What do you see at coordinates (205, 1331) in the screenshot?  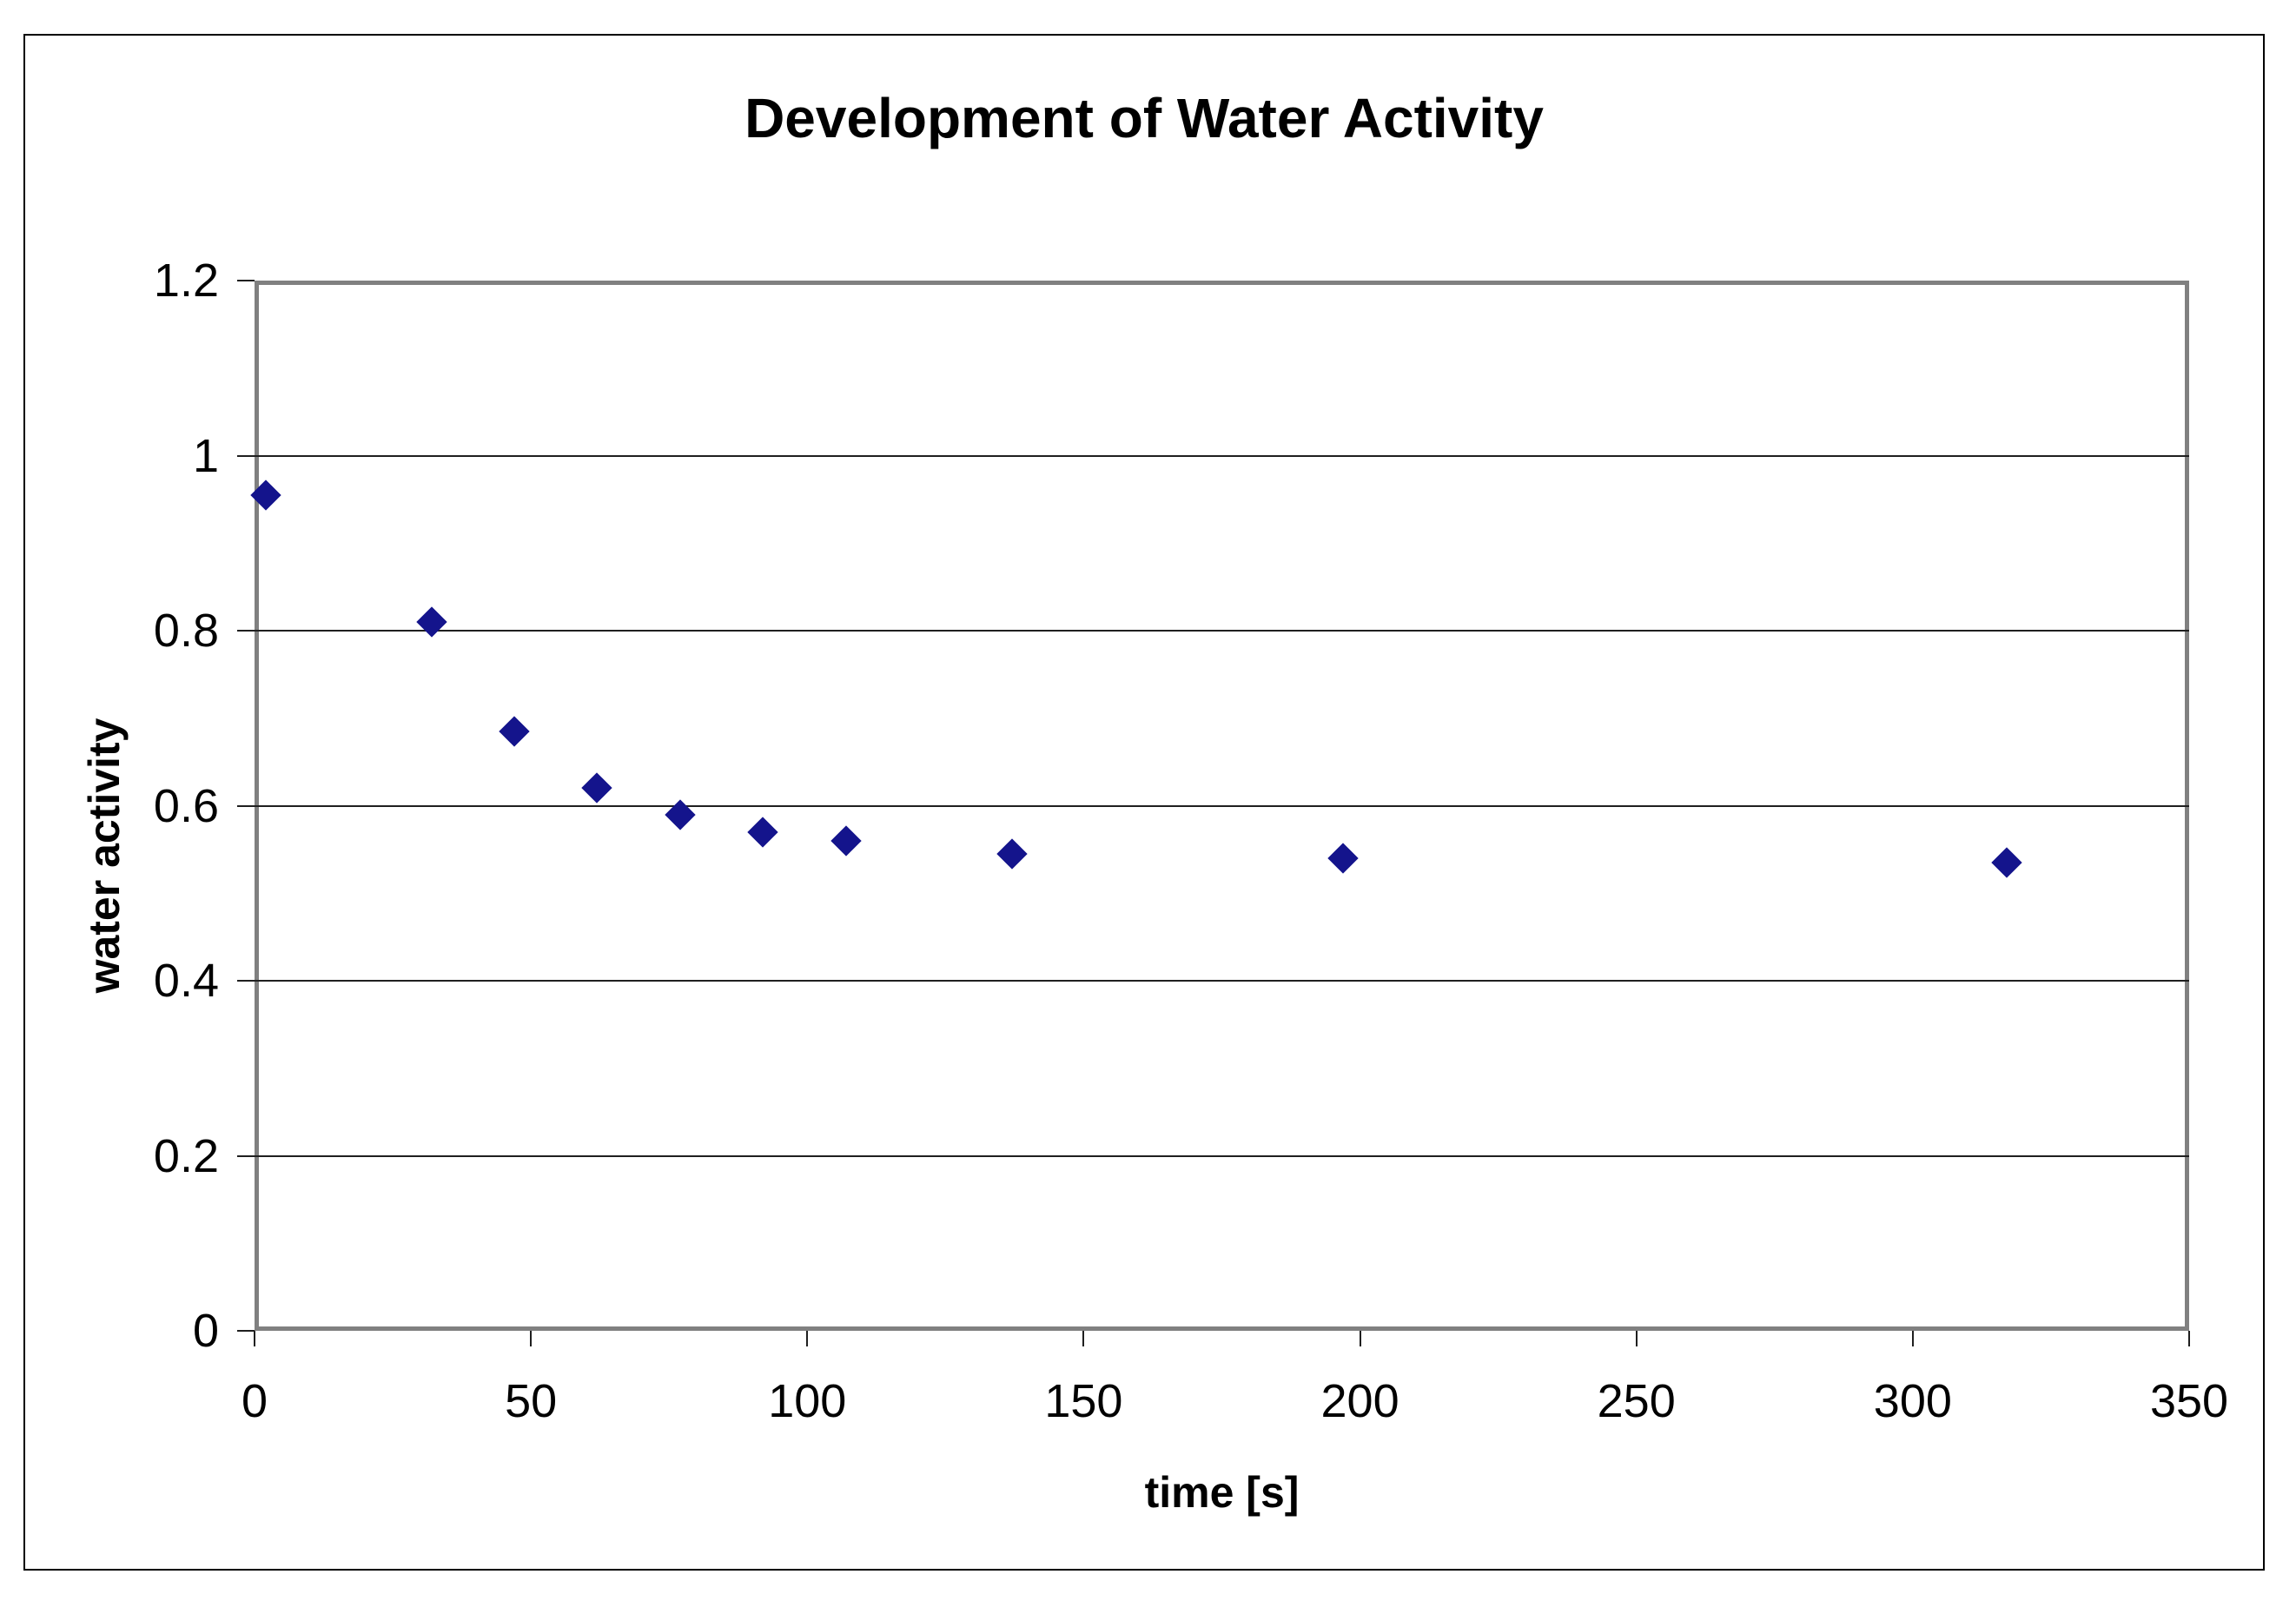 I see `y-tick-label: 0` at bounding box center [205, 1331].